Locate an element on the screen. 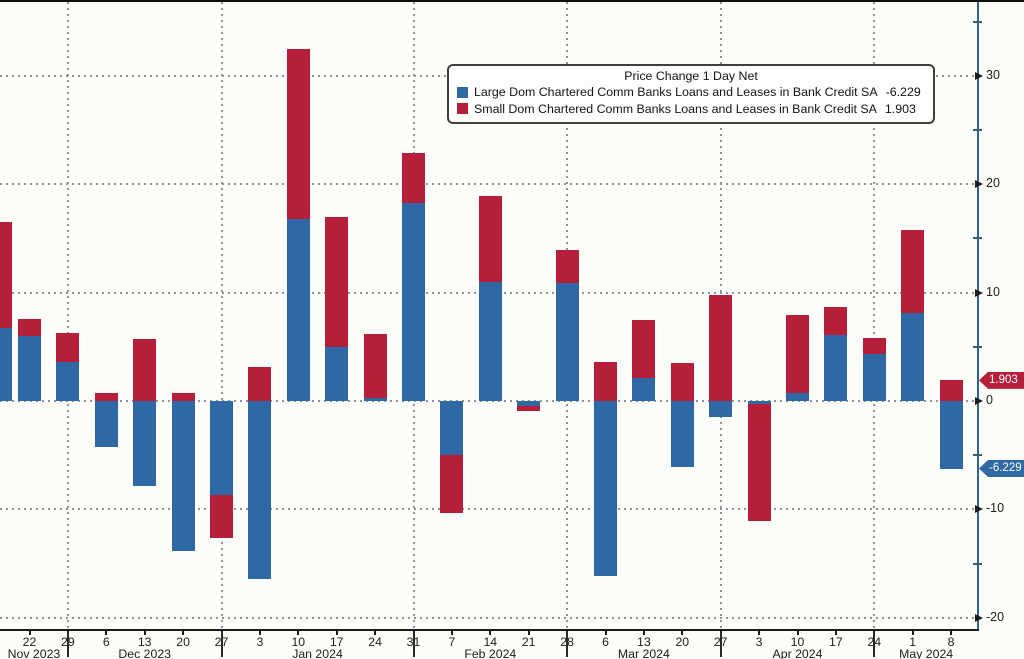  chart-top-border is located at coordinates (512, 1).